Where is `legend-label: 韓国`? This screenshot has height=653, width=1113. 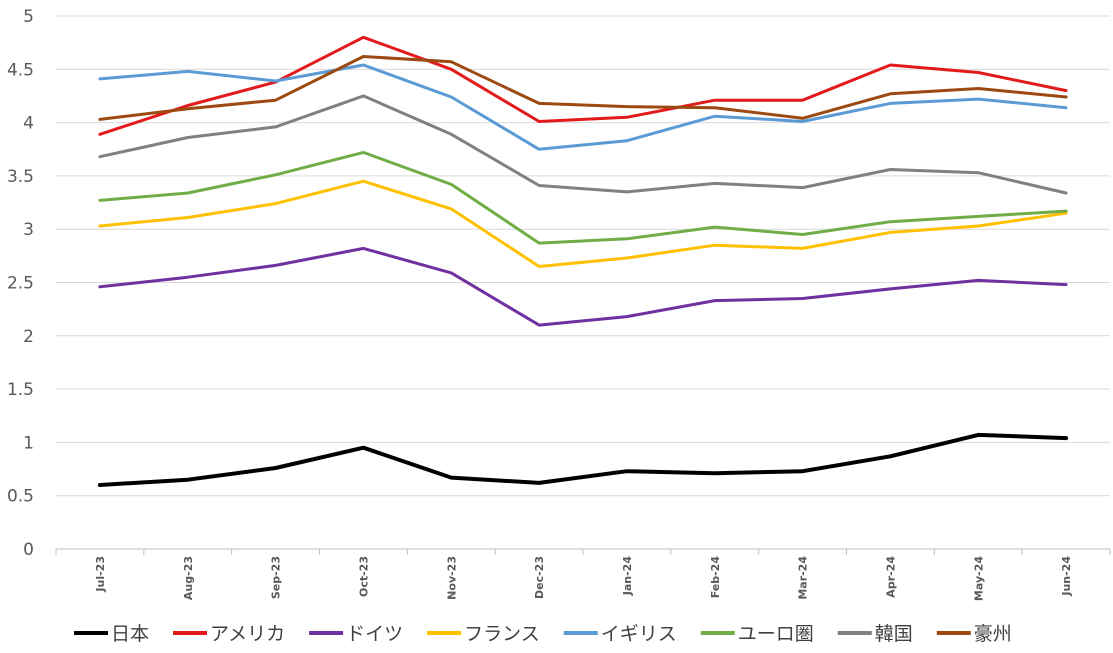
legend-label: 韓国 is located at coordinates (894, 634).